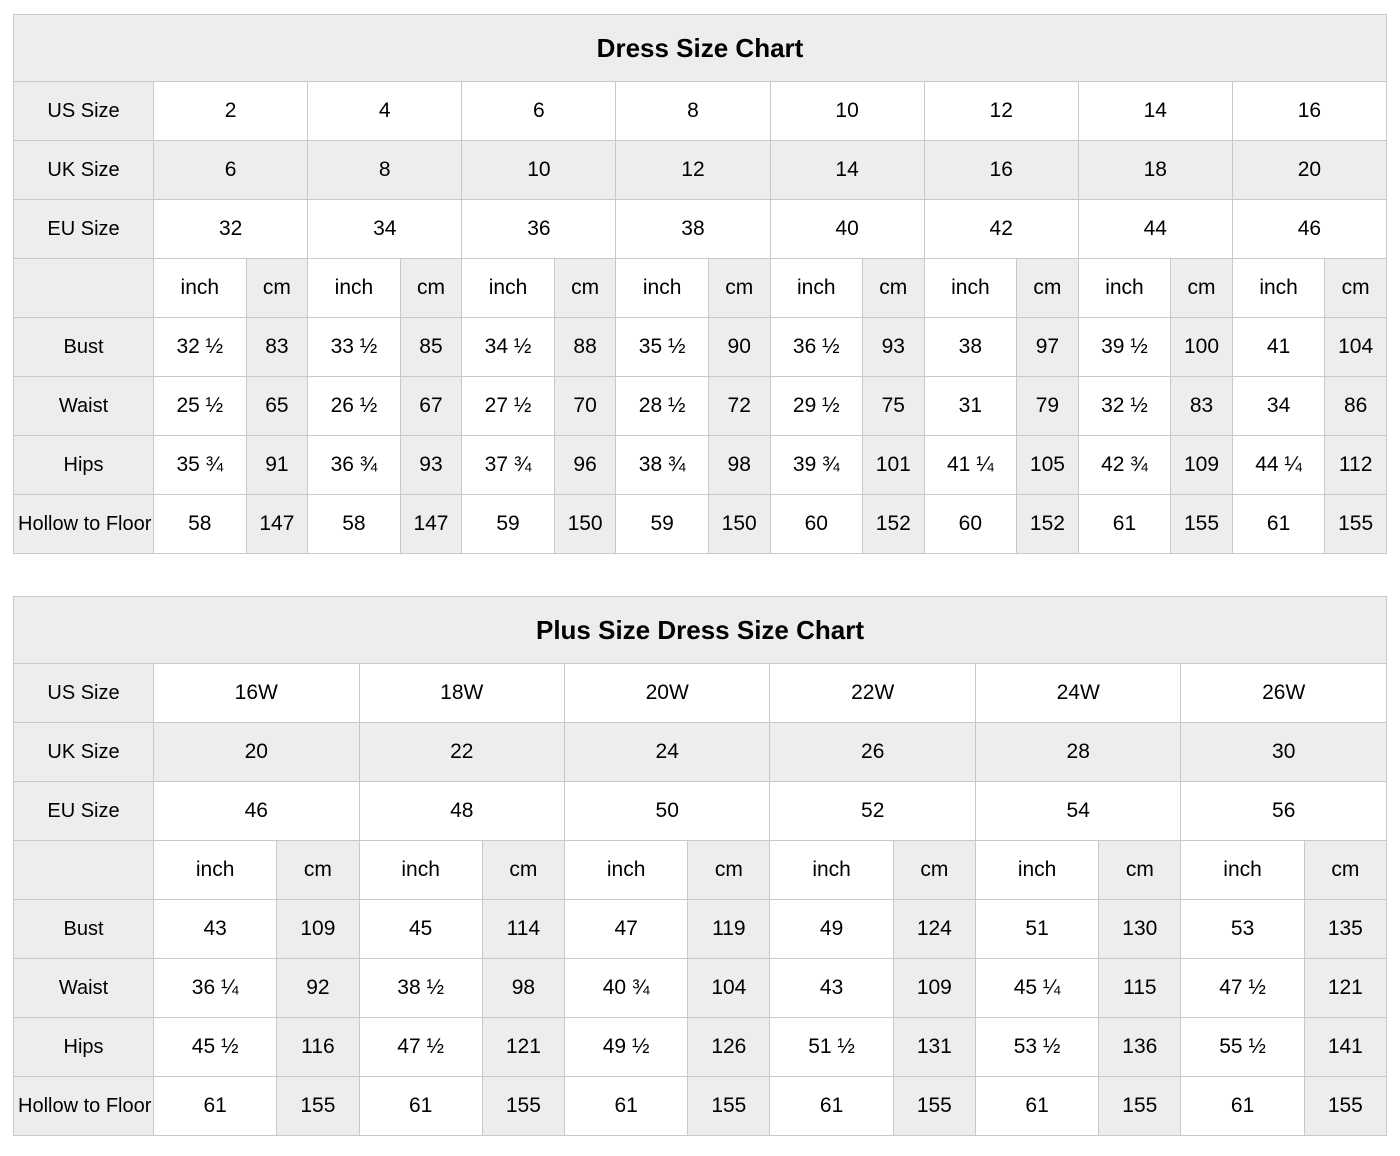  Describe the element at coordinates (420, 1047) in the screenshot. I see `measurement-inch-cell: 47 ½` at that location.